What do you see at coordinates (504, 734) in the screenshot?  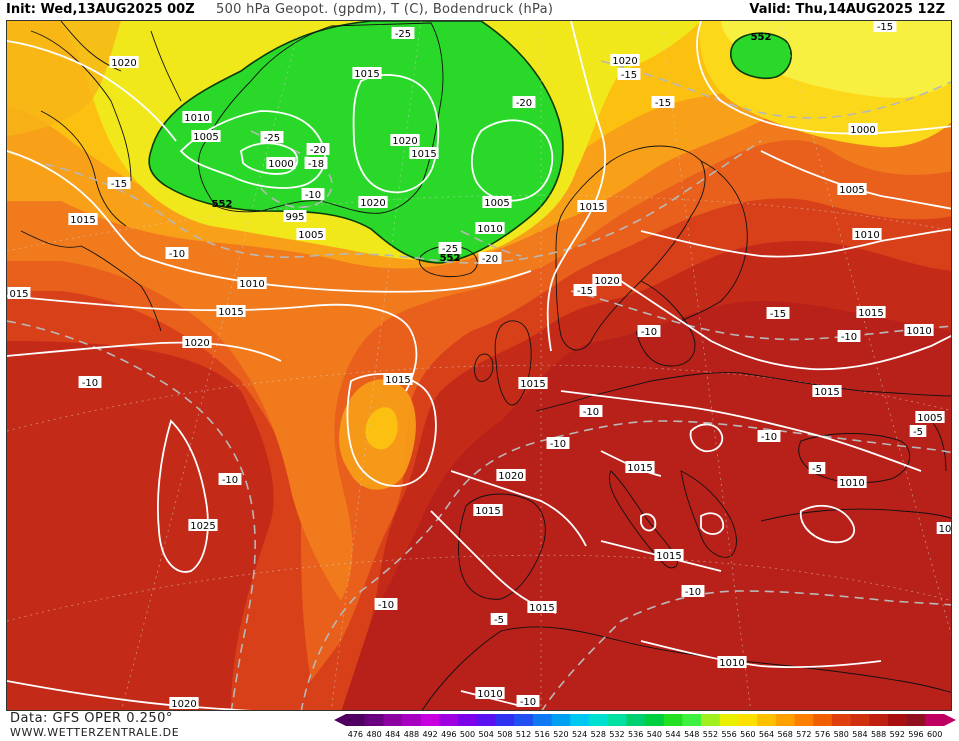 I see `legend-value: 508` at bounding box center [504, 734].